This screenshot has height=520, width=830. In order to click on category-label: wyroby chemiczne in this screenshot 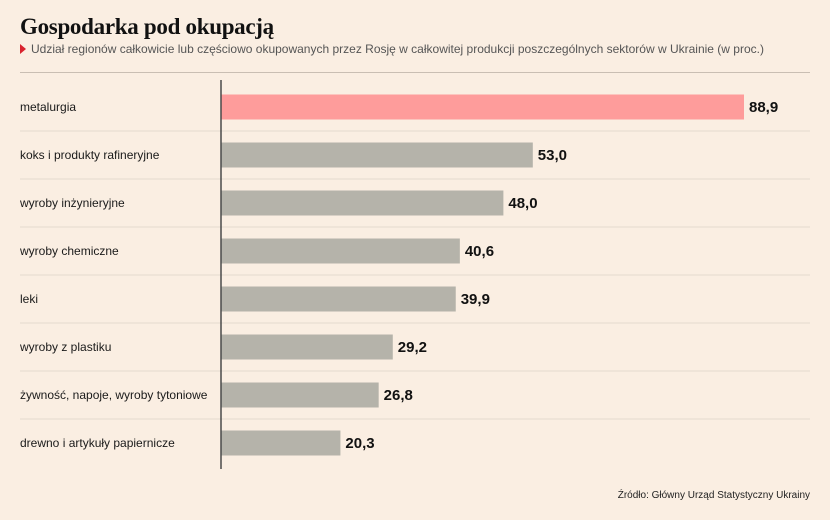, I will do `click(69, 251)`.